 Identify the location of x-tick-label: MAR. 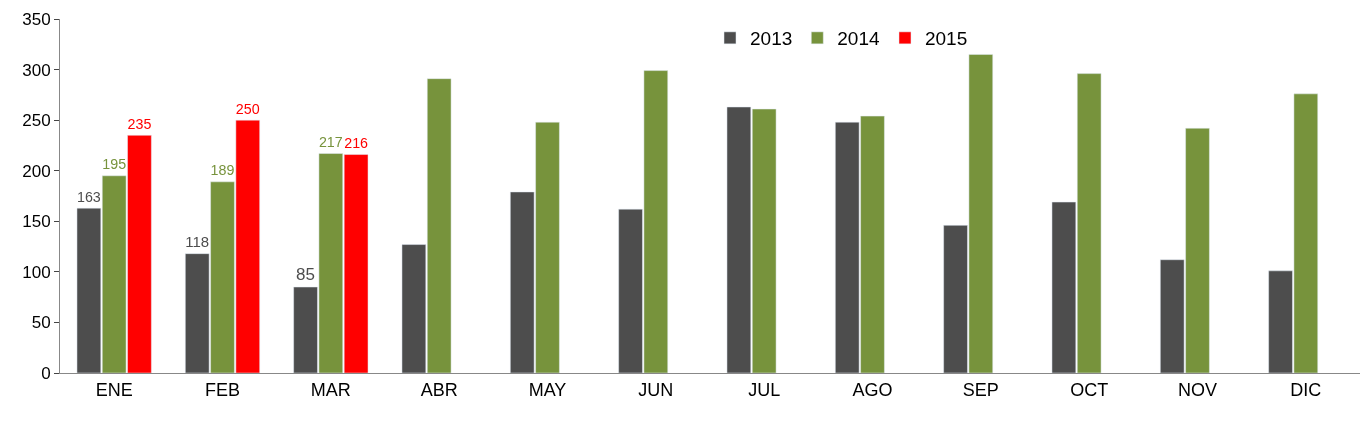
(330, 389).